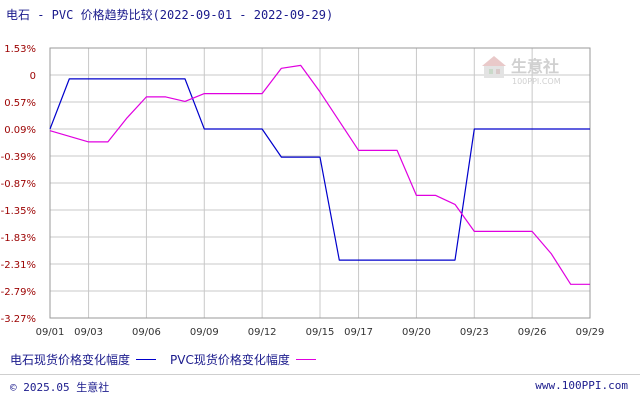  Describe the element at coordinates (494, 67) in the screenshot. I see `house-icon` at that location.